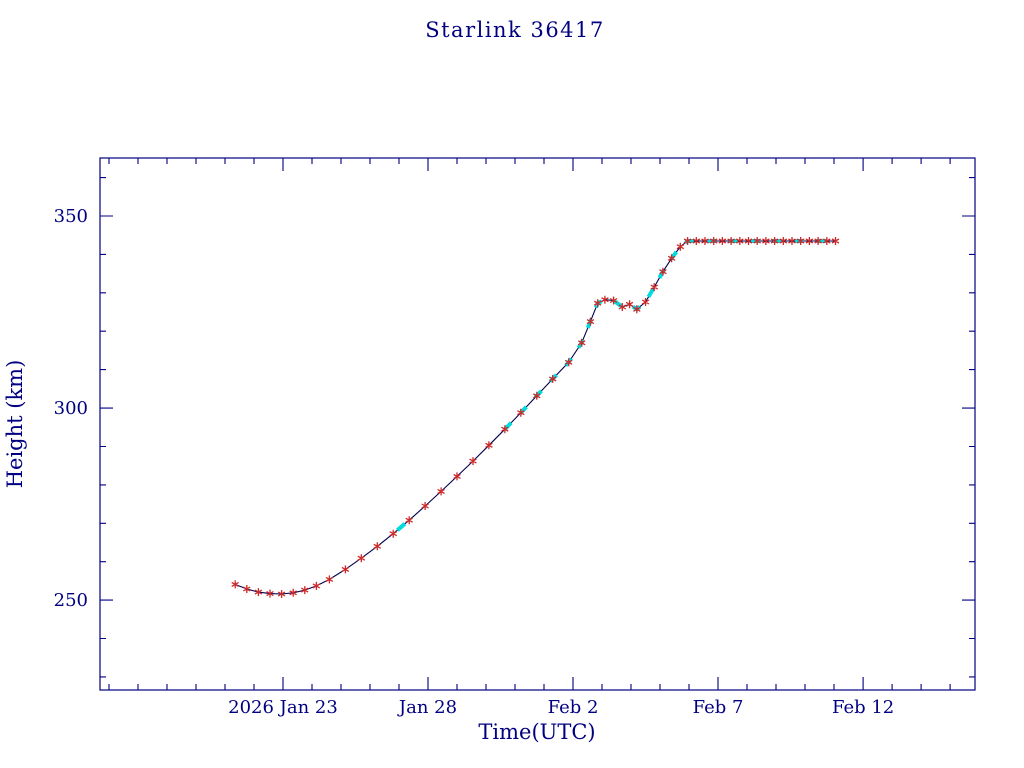 The height and width of the screenshot is (768, 1024). What do you see at coordinates (15, 424) in the screenshot?
I see `y-axis-label: Height (km)` at bounding box center [15, 424].